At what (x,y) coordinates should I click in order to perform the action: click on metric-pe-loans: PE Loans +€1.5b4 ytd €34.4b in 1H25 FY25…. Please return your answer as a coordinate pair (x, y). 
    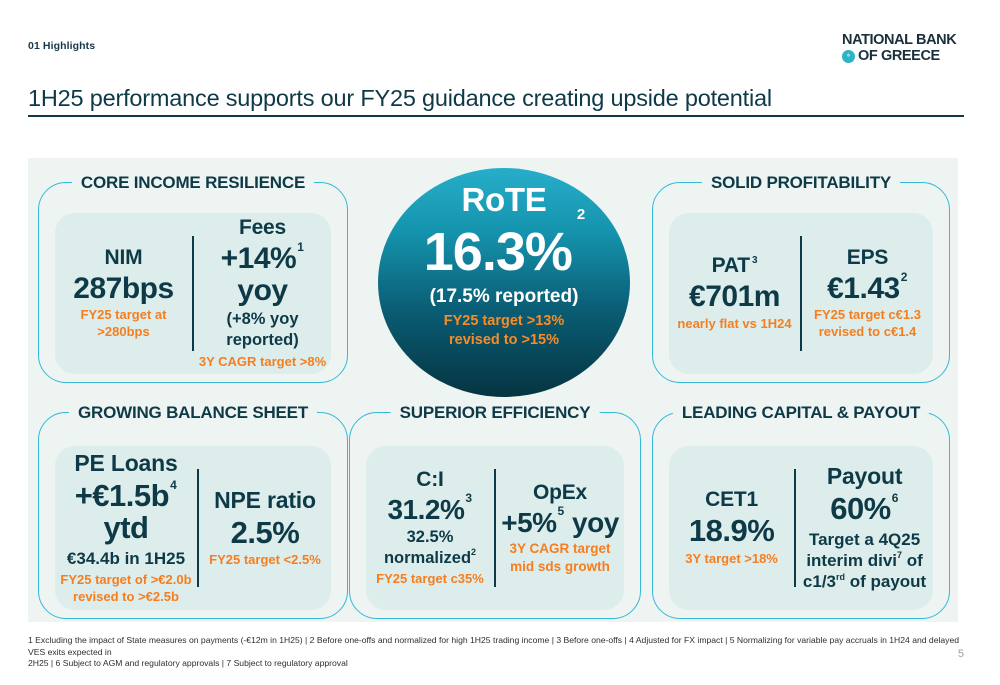
    Looking at the image, I should click on (126, 528).